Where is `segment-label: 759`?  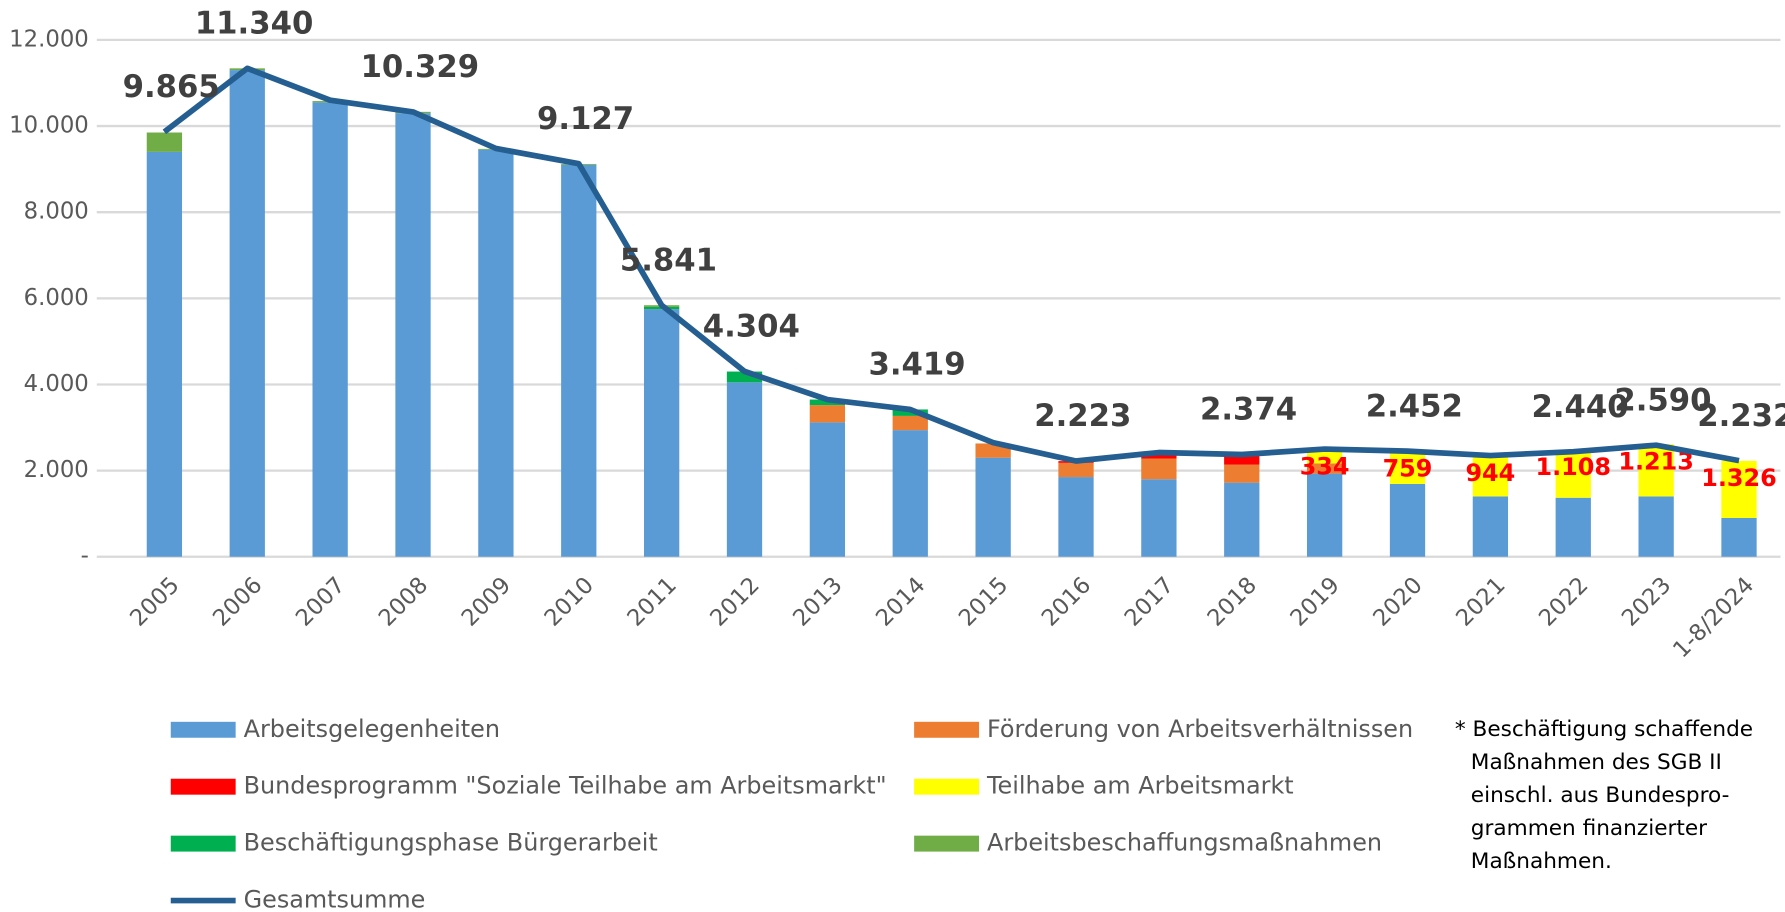
segment-label: 759 is located at coordinates (1408, 468).